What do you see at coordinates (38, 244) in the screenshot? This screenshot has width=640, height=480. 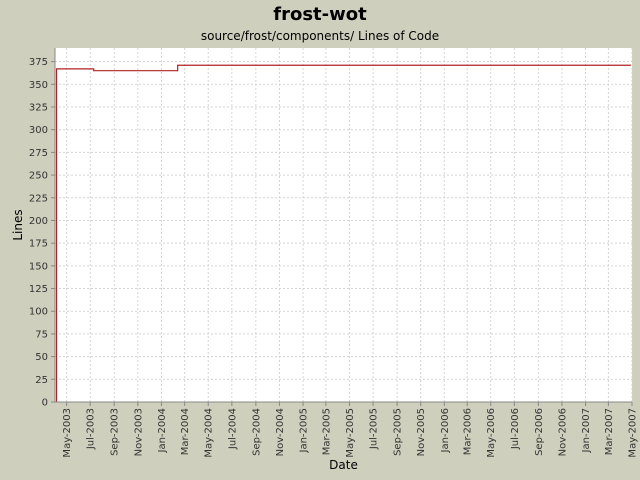 I see `y-tick-label: 175` at bounding box center [38, 244].